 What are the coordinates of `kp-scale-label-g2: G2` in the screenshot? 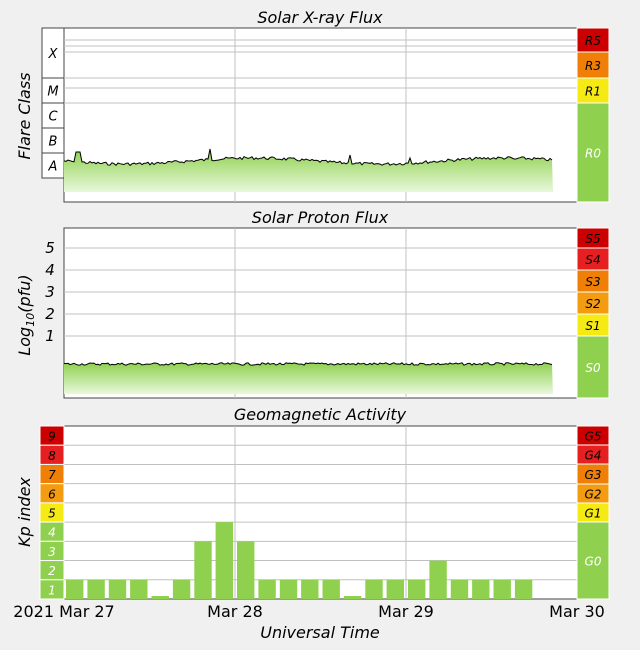 It's located at (593, 495).